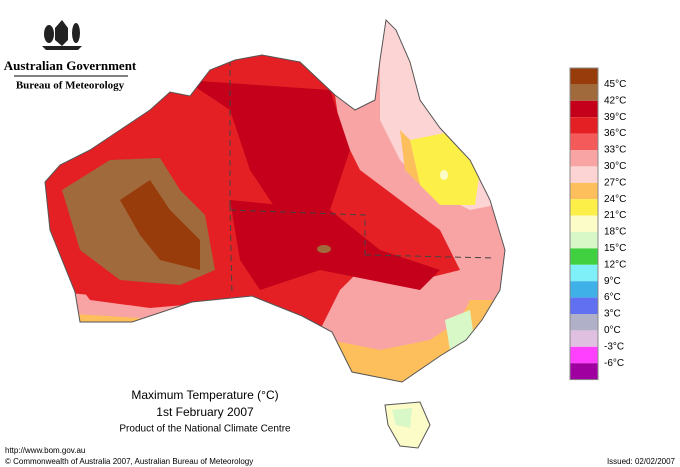 The image size is (680, 467). What do you see at coordinates (615, 248) in the screenshot?
I see `legend-label: 15°C` at bounding box center [615, 248].